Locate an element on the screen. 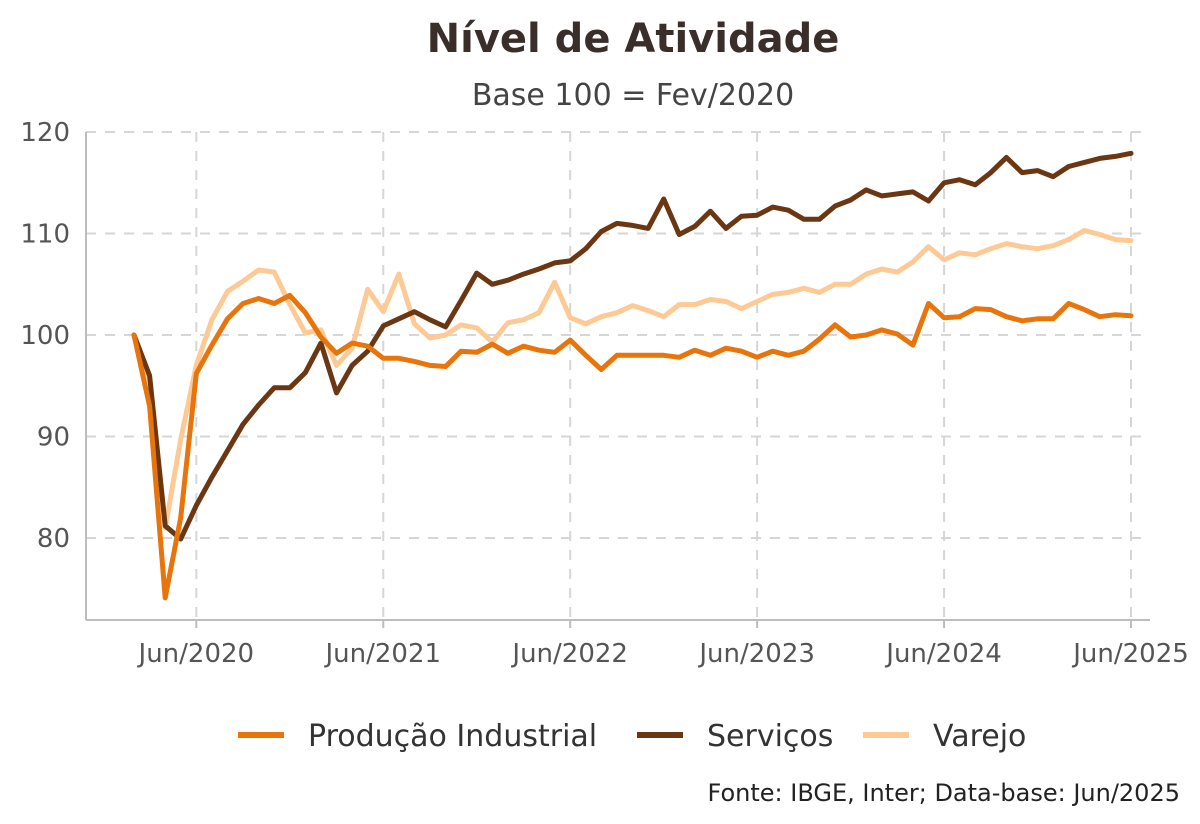 The width and height of the screenshot is (1200, 824). chart-title: Nível de Atividade is located at coordinates (633, 39).